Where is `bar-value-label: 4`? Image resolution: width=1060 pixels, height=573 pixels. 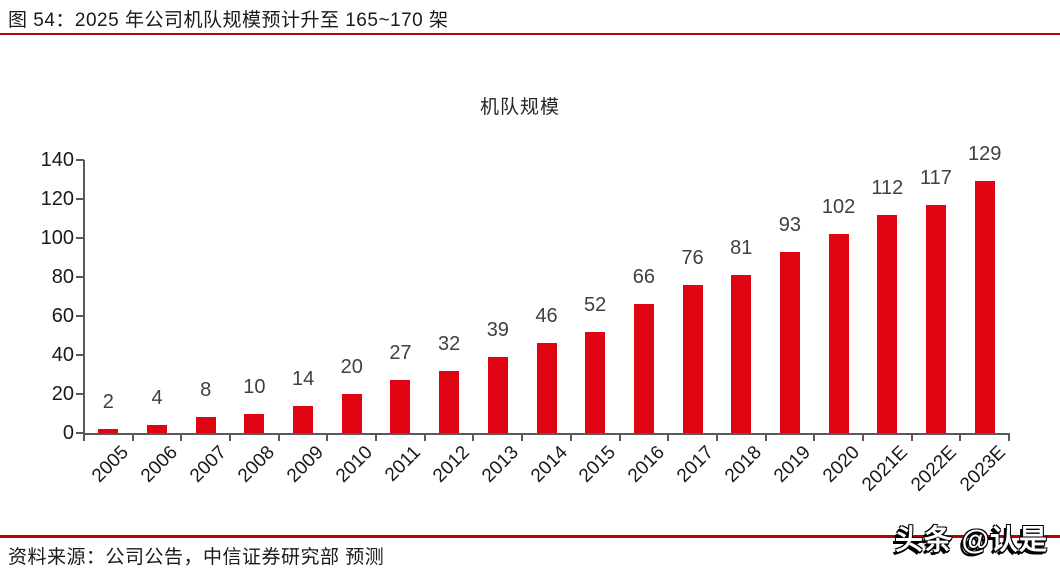 bar-value-label: 4 is located at coordinates (157, 398).